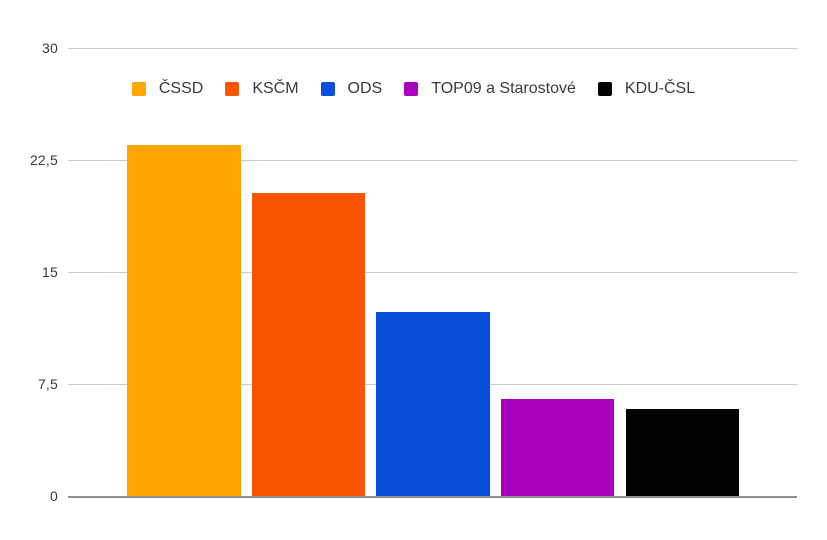 Image resolution: width=827 pixels, height=540 pixels. I want to click on legend-item-kscm: KSČM, so click(262, 89).